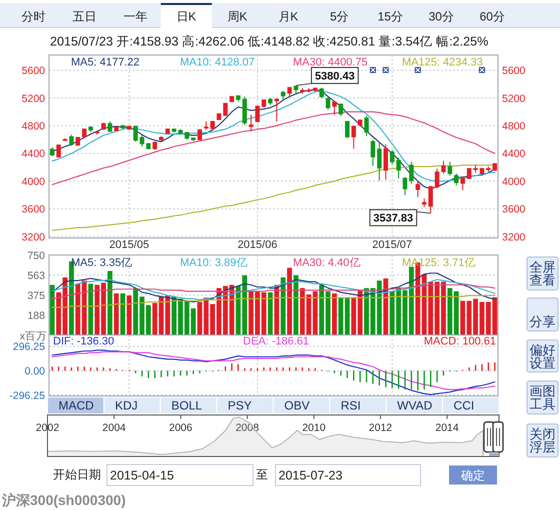  Describe the element at coordinates (350, 405) in the screenshot. I see `text: RSI` at that location.